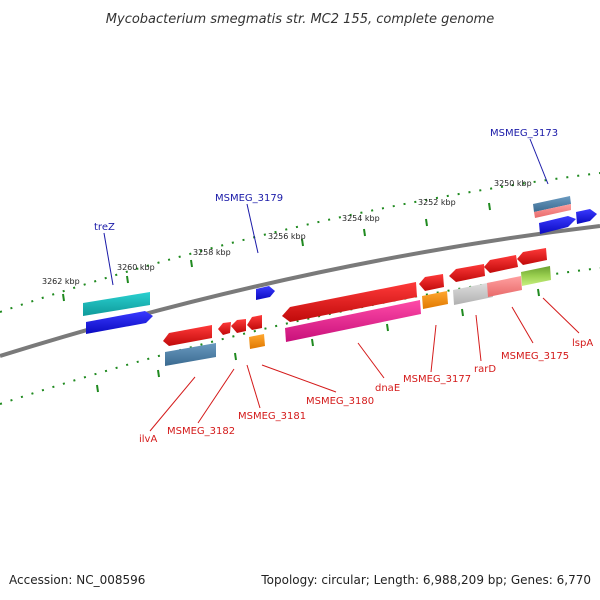 The width and height of the screenshot is (600, 600). I want to click on lspA-companion-feature, so click(536, 276).